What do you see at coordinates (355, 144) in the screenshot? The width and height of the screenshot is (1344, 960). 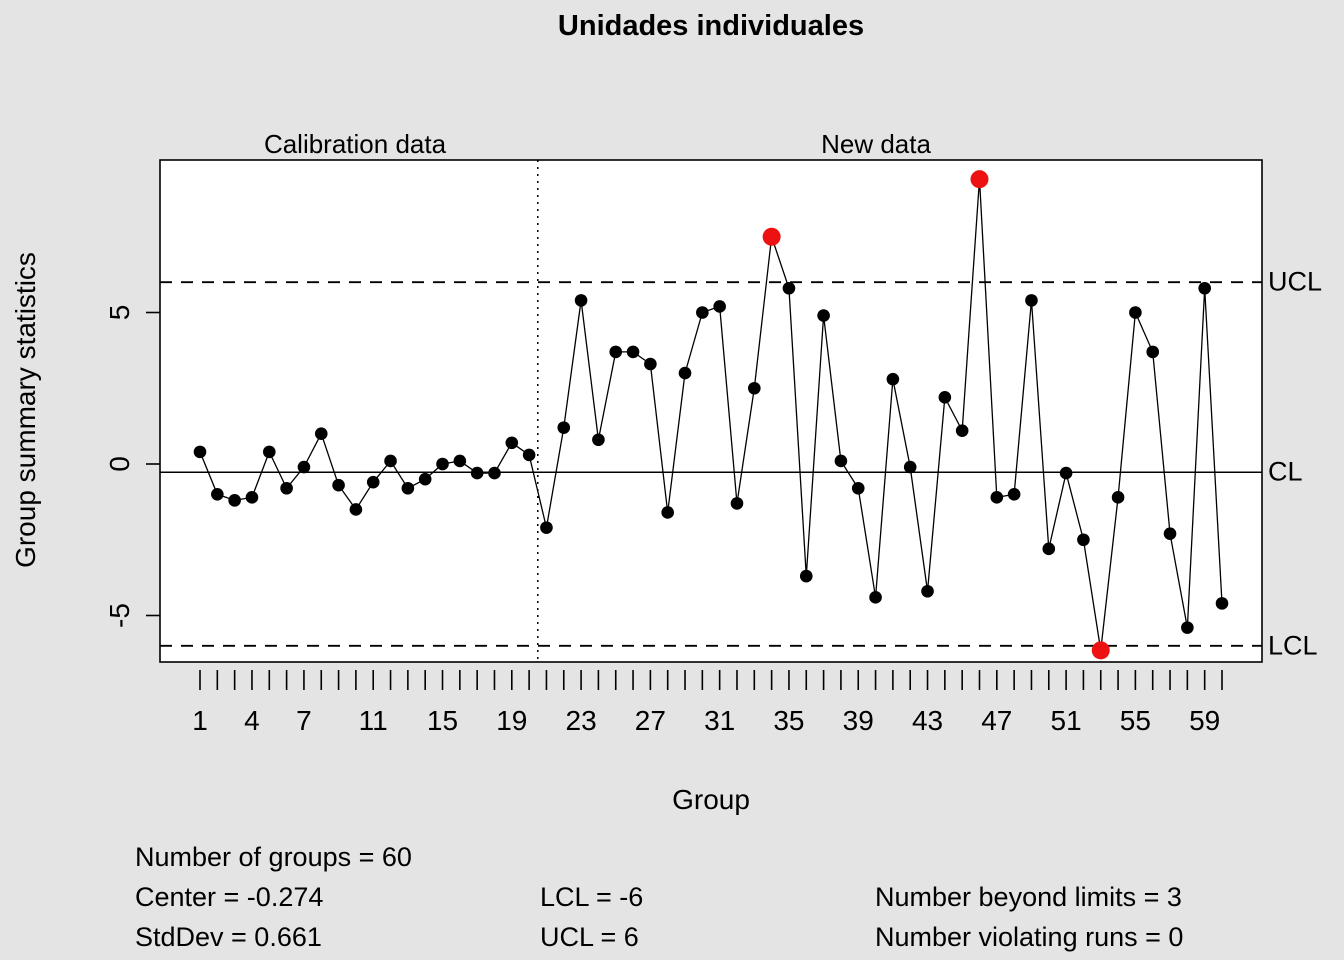 I see `calibration-data-label: Calibration data` at bounding box center [355, 144].